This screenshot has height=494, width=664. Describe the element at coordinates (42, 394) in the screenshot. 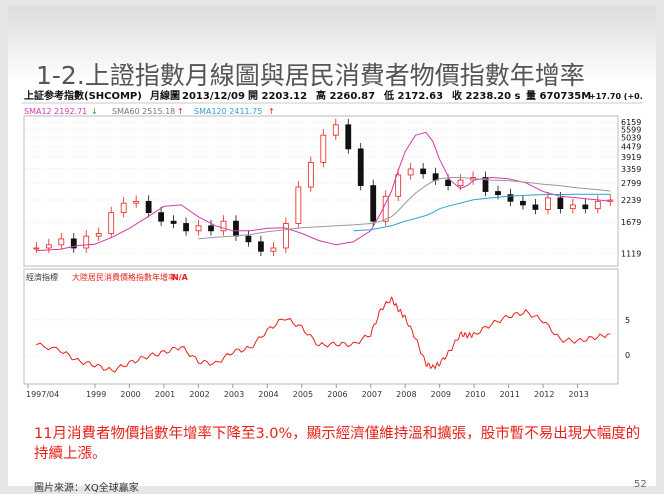

I see `x-tick-label: 1997/04` at that location.